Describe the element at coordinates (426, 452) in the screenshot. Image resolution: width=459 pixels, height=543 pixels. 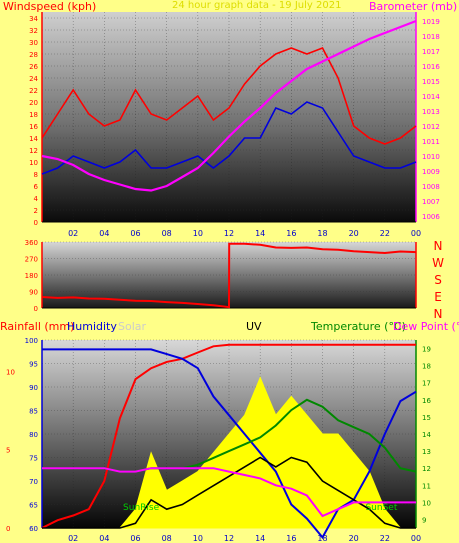
I see `temperature-tick-label: 13` at that location.